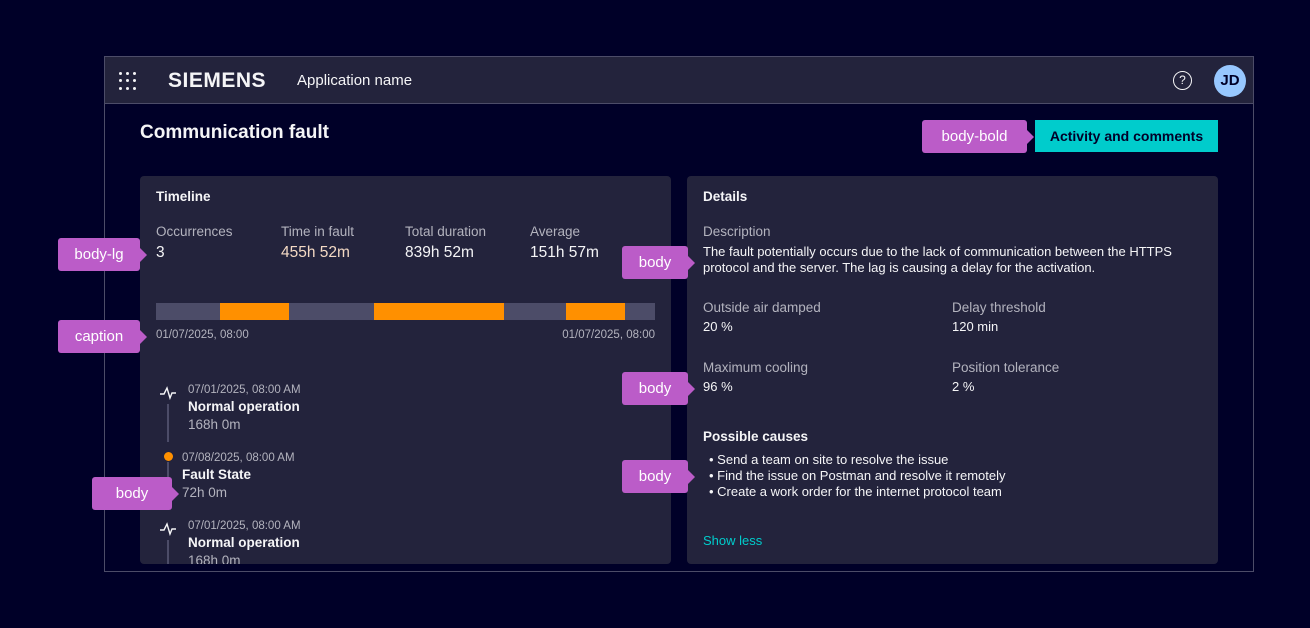  What do you see at coordinates (1182, 80) in the screenshot?
I see `help-icon: ?` at bounding box center [1182, 80].